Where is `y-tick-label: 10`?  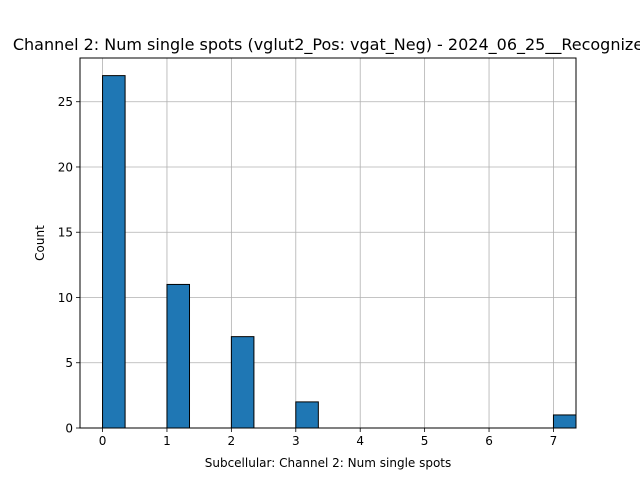
y-tick-label: 10 is located at coordinates (65, 298).